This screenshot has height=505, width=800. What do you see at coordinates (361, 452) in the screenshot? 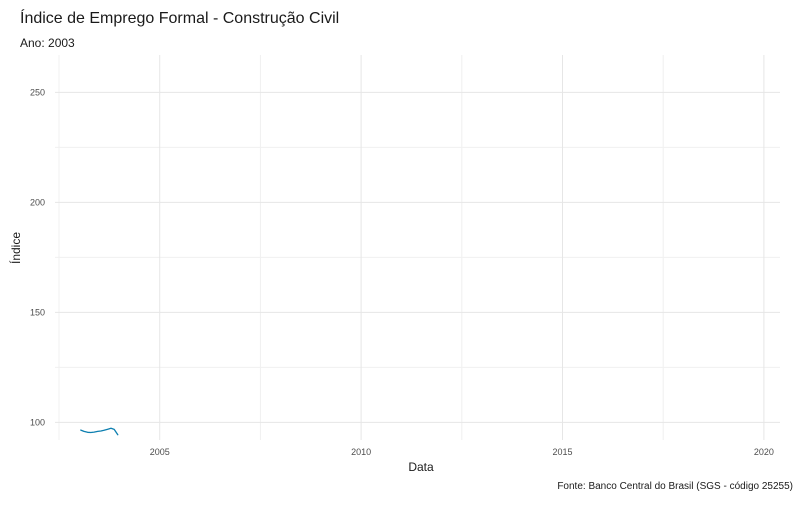
I see `x-tick-label: 2010` at bounding box center [361, 452].